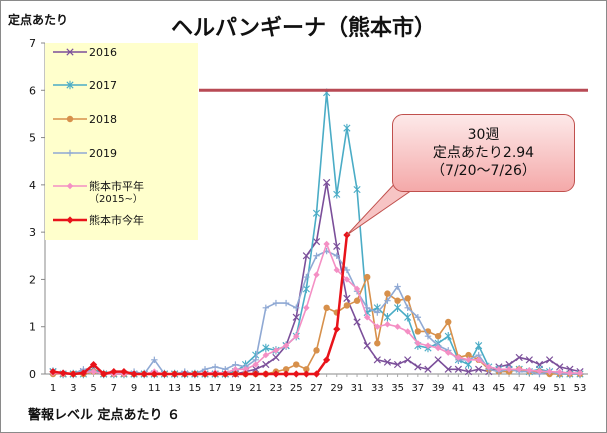  I want to click on legend-item-this-year: 熊本市今年, so click(121, 225).